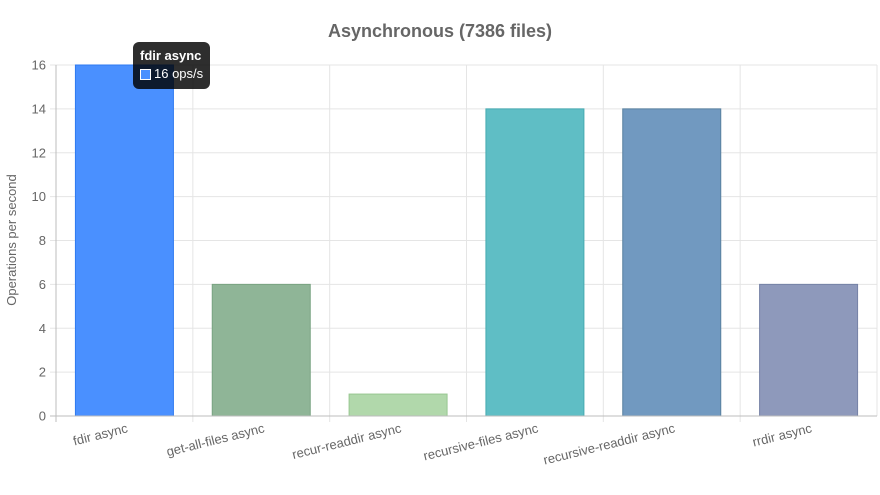  I want to click on bar-tooltip: fdir async 16 ops/s, so click(172, 65).